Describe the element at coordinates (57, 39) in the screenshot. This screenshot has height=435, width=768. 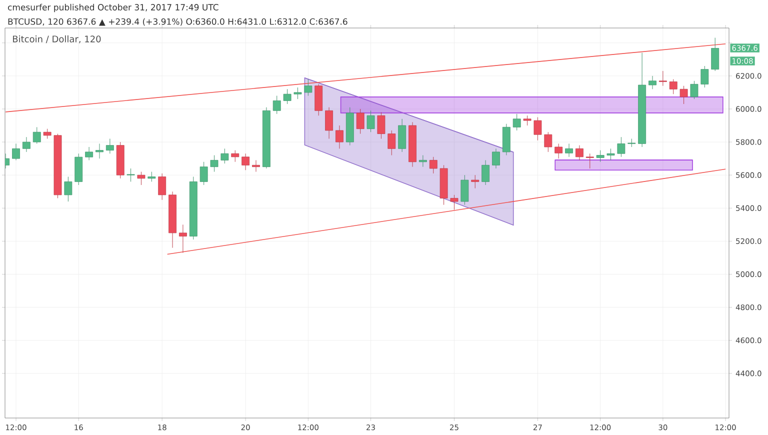
I see `text: Bitcoin / Dollar, 120` at that location.